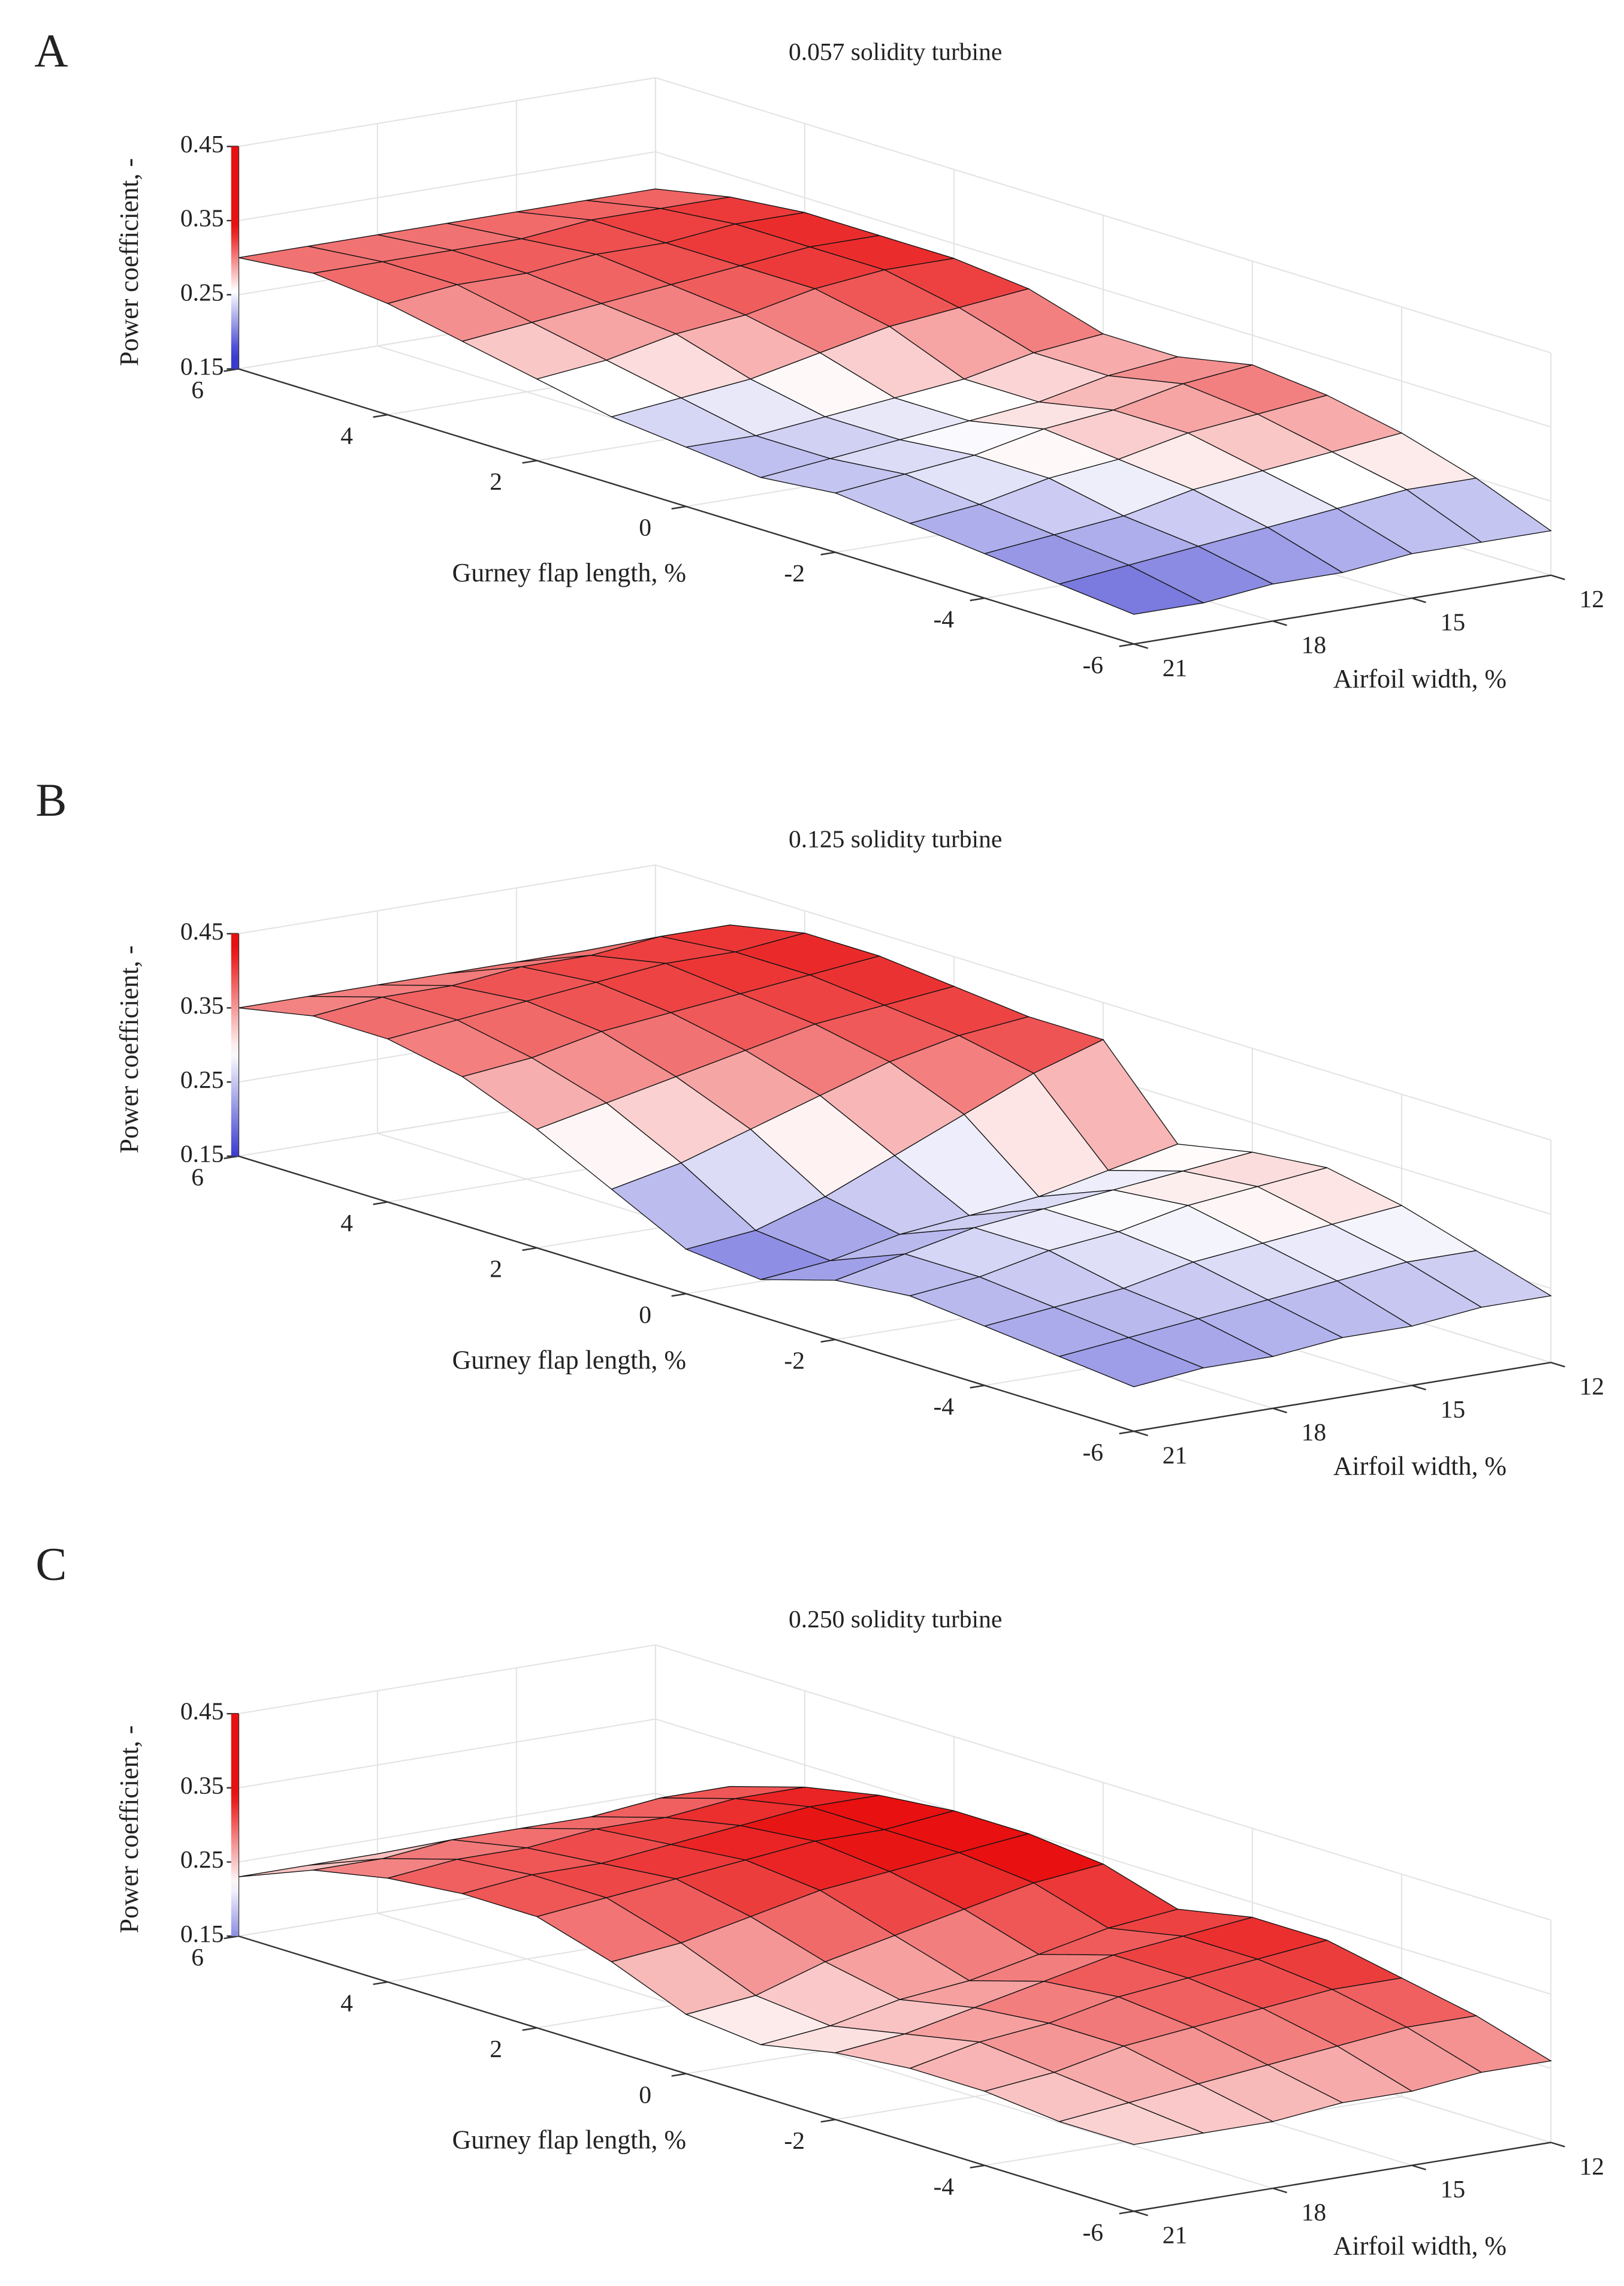 The height and width of the screenshot is (2286, 1624). What do you see at coordinates (51, 800) in the screenshot?
I see `panel-letter: B` at bounding box center [51, 800].